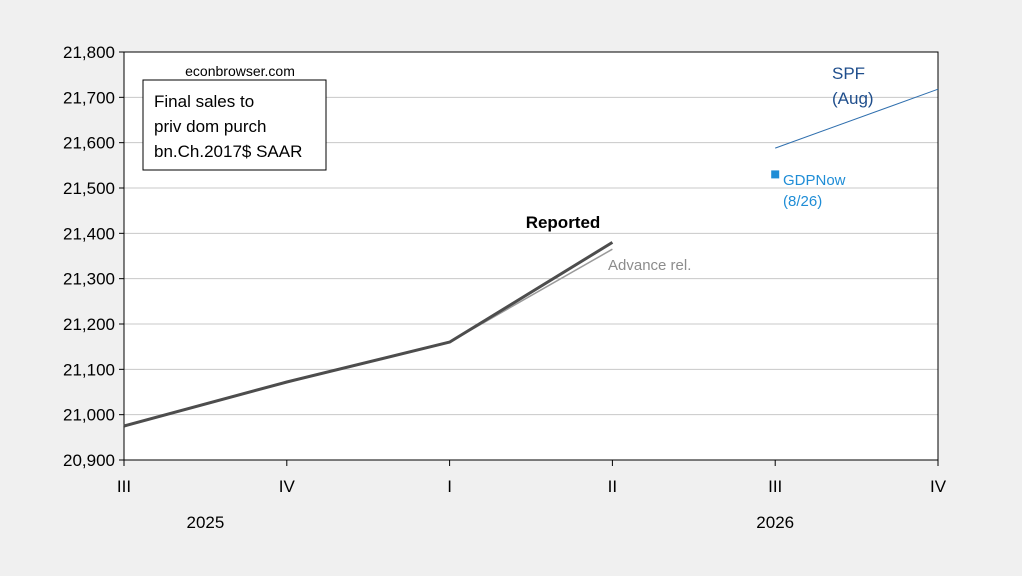 This screenshot has height=576, width=1022. I want to click on y-tick-label: 21,400, so click(89, 233).